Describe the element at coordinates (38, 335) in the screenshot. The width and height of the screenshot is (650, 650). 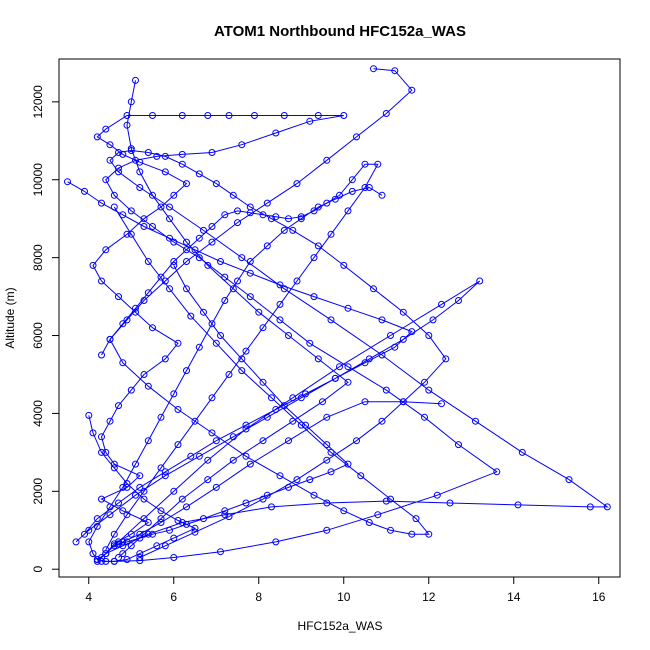
I see `y-tick-label: 6000` at that location.